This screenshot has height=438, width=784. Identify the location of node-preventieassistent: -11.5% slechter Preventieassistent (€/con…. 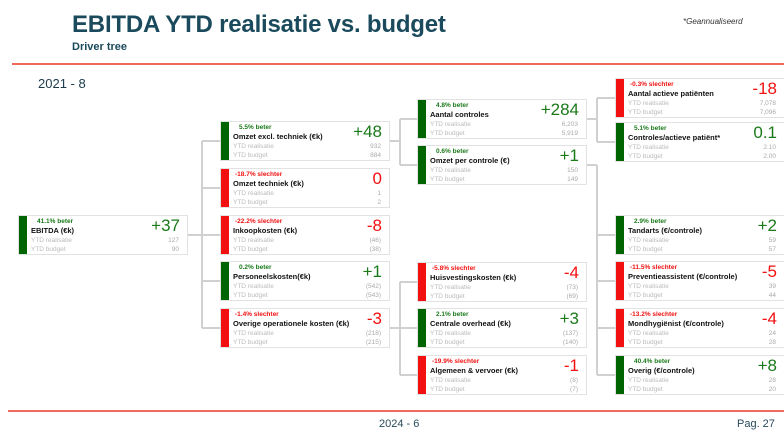
(699, 281).